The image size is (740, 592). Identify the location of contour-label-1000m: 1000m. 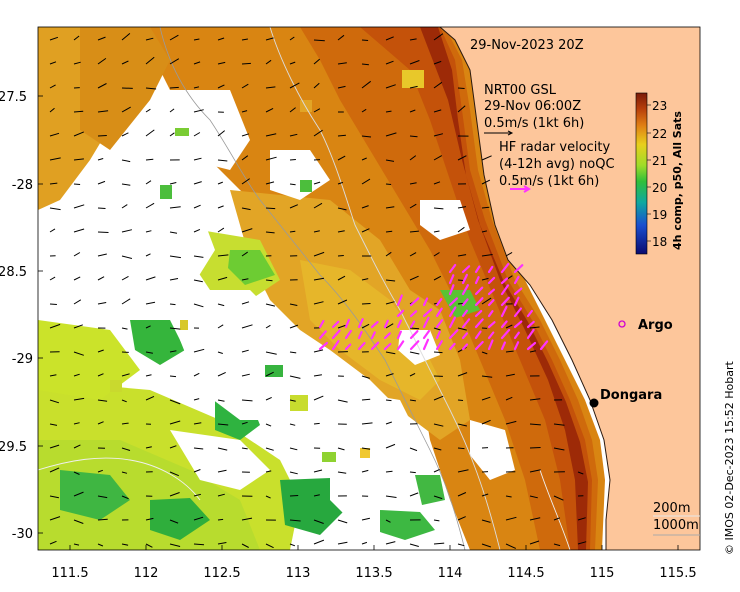
(676, 525).